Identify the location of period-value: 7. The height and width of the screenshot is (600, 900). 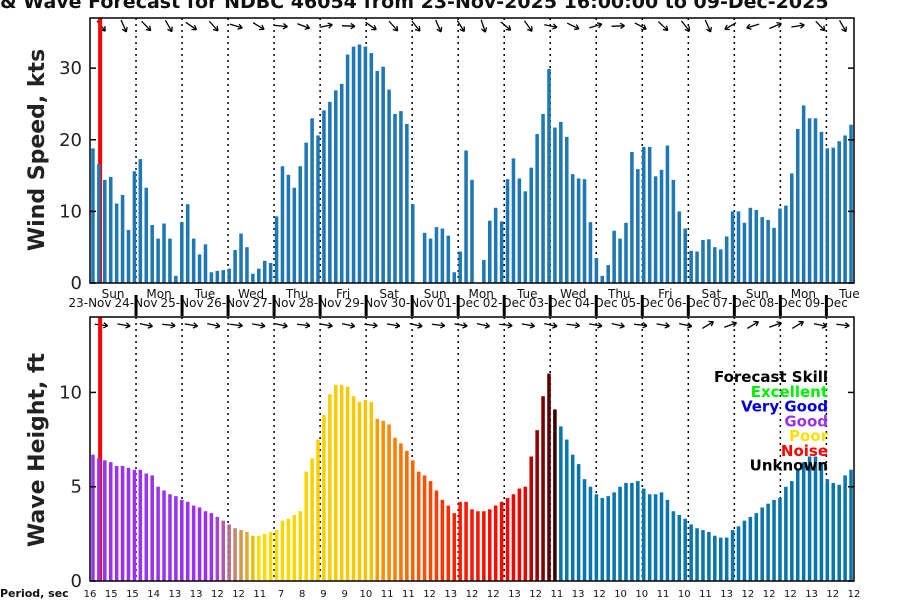
(281, 594).